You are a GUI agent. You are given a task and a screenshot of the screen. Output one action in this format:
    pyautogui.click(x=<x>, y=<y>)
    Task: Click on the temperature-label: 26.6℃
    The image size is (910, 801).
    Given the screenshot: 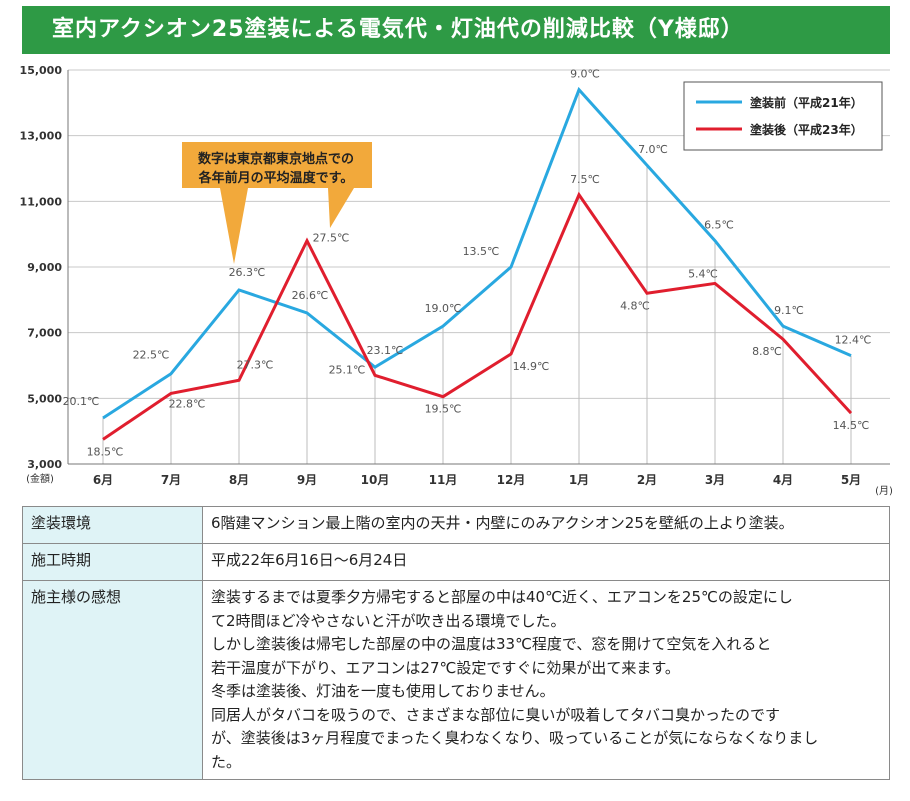 What is the action you would take?
    pyautogui.click(x=310, y=295)
    